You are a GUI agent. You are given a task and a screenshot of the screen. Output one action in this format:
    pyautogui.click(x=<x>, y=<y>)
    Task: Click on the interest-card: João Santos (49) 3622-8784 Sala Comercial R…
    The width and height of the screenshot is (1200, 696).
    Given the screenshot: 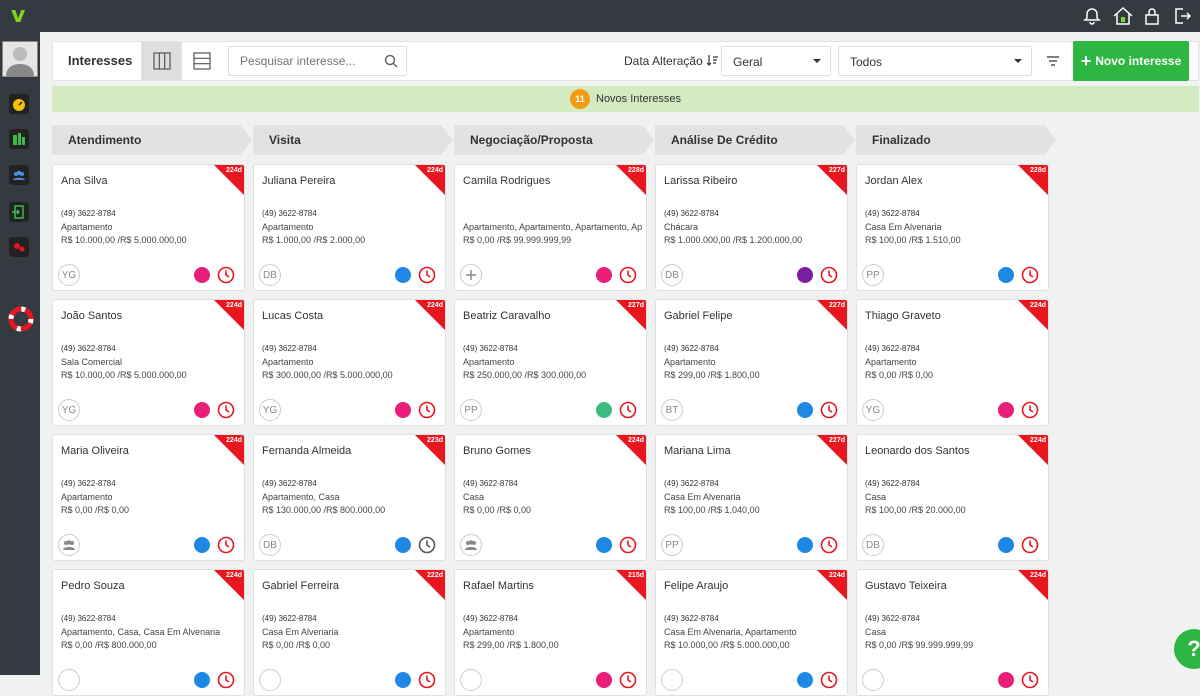 What is the action you would take?
    pyautogui.click(x=148, y=362)
    